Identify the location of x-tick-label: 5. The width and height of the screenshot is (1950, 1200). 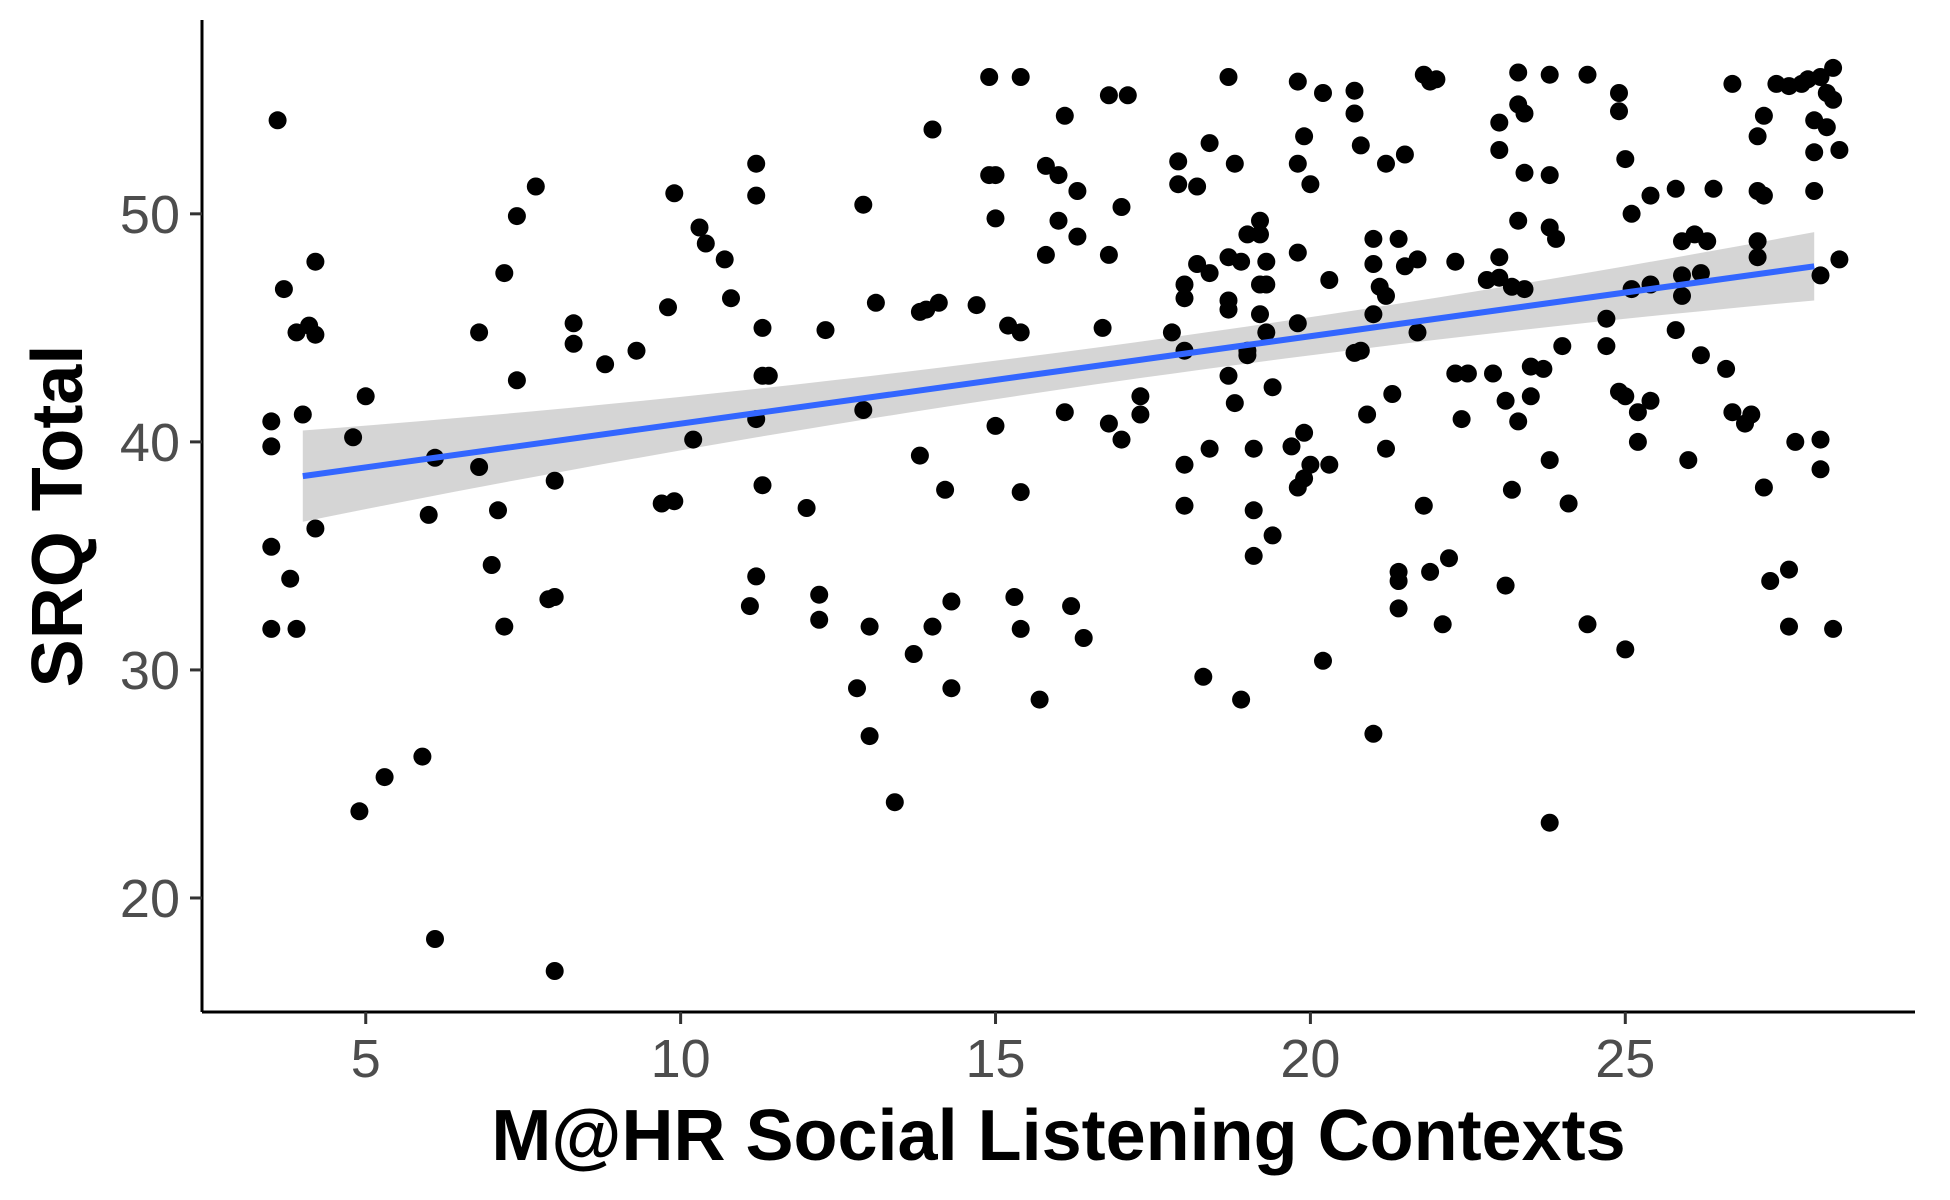
(366, 1059).